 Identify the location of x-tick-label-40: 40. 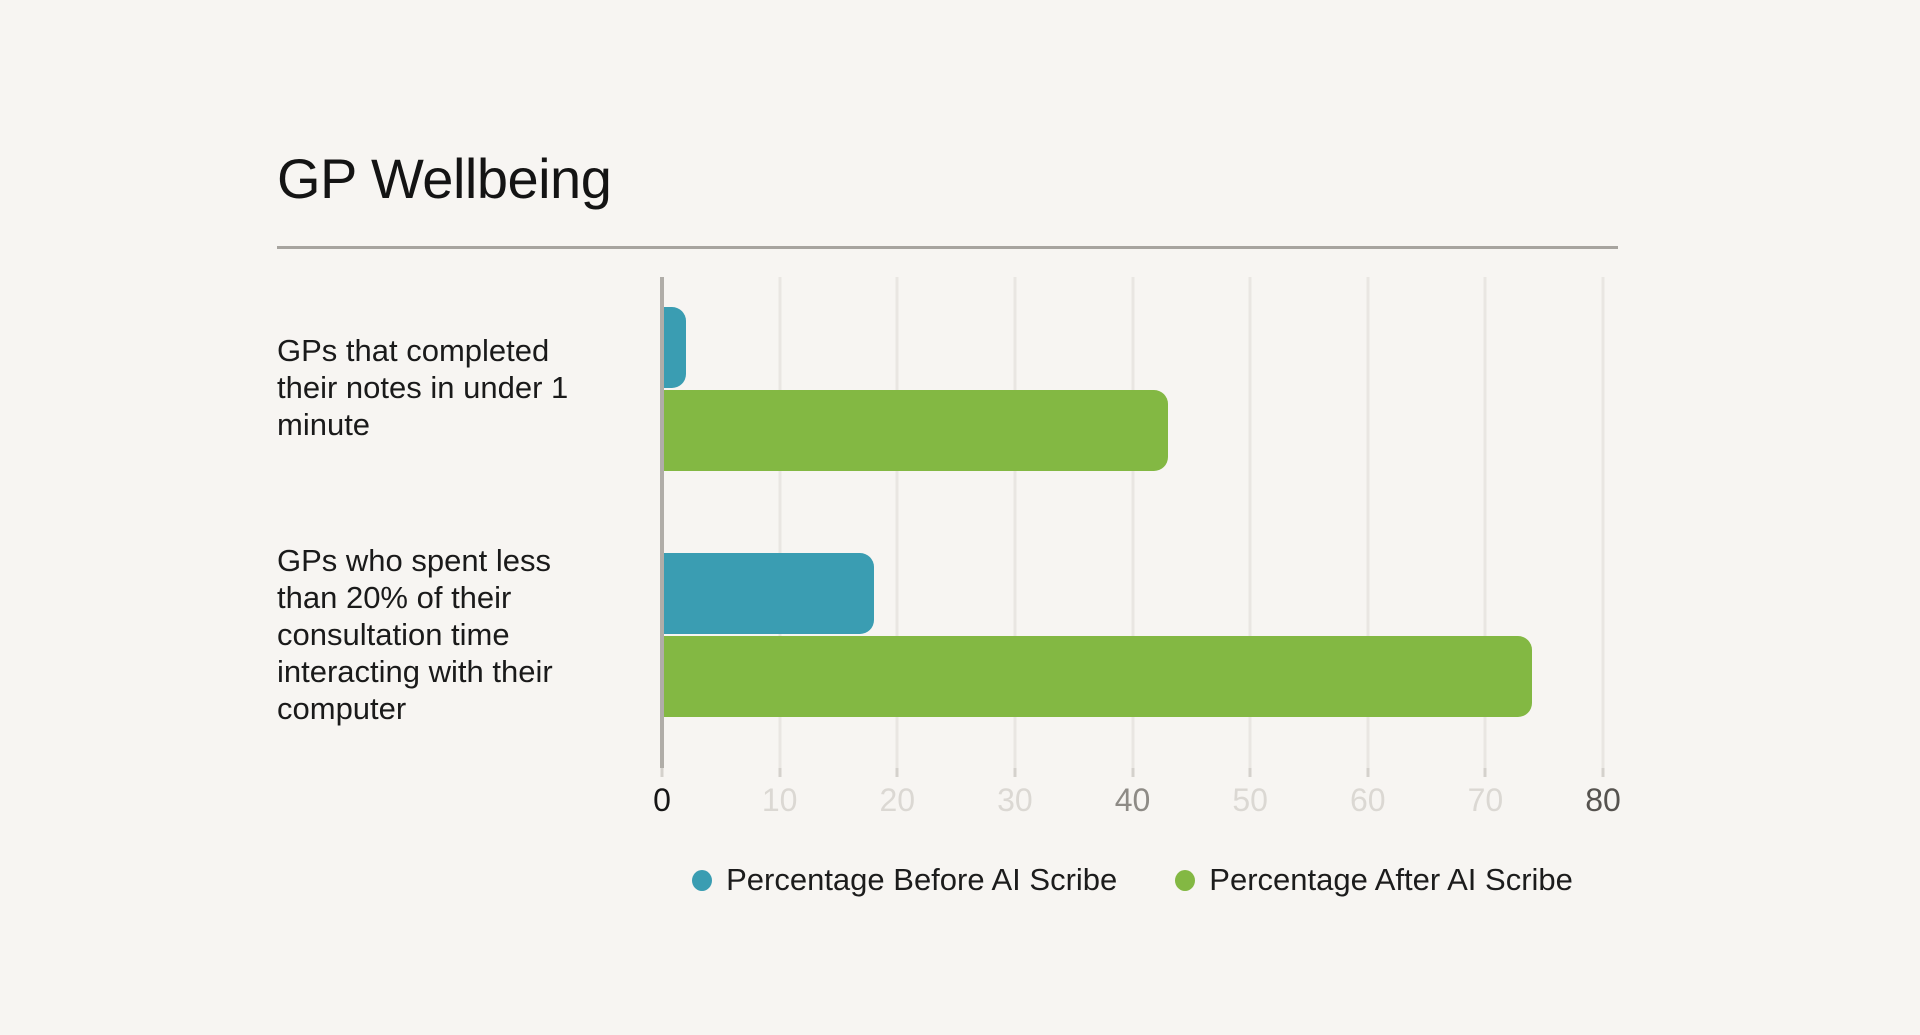
(1132, 800).